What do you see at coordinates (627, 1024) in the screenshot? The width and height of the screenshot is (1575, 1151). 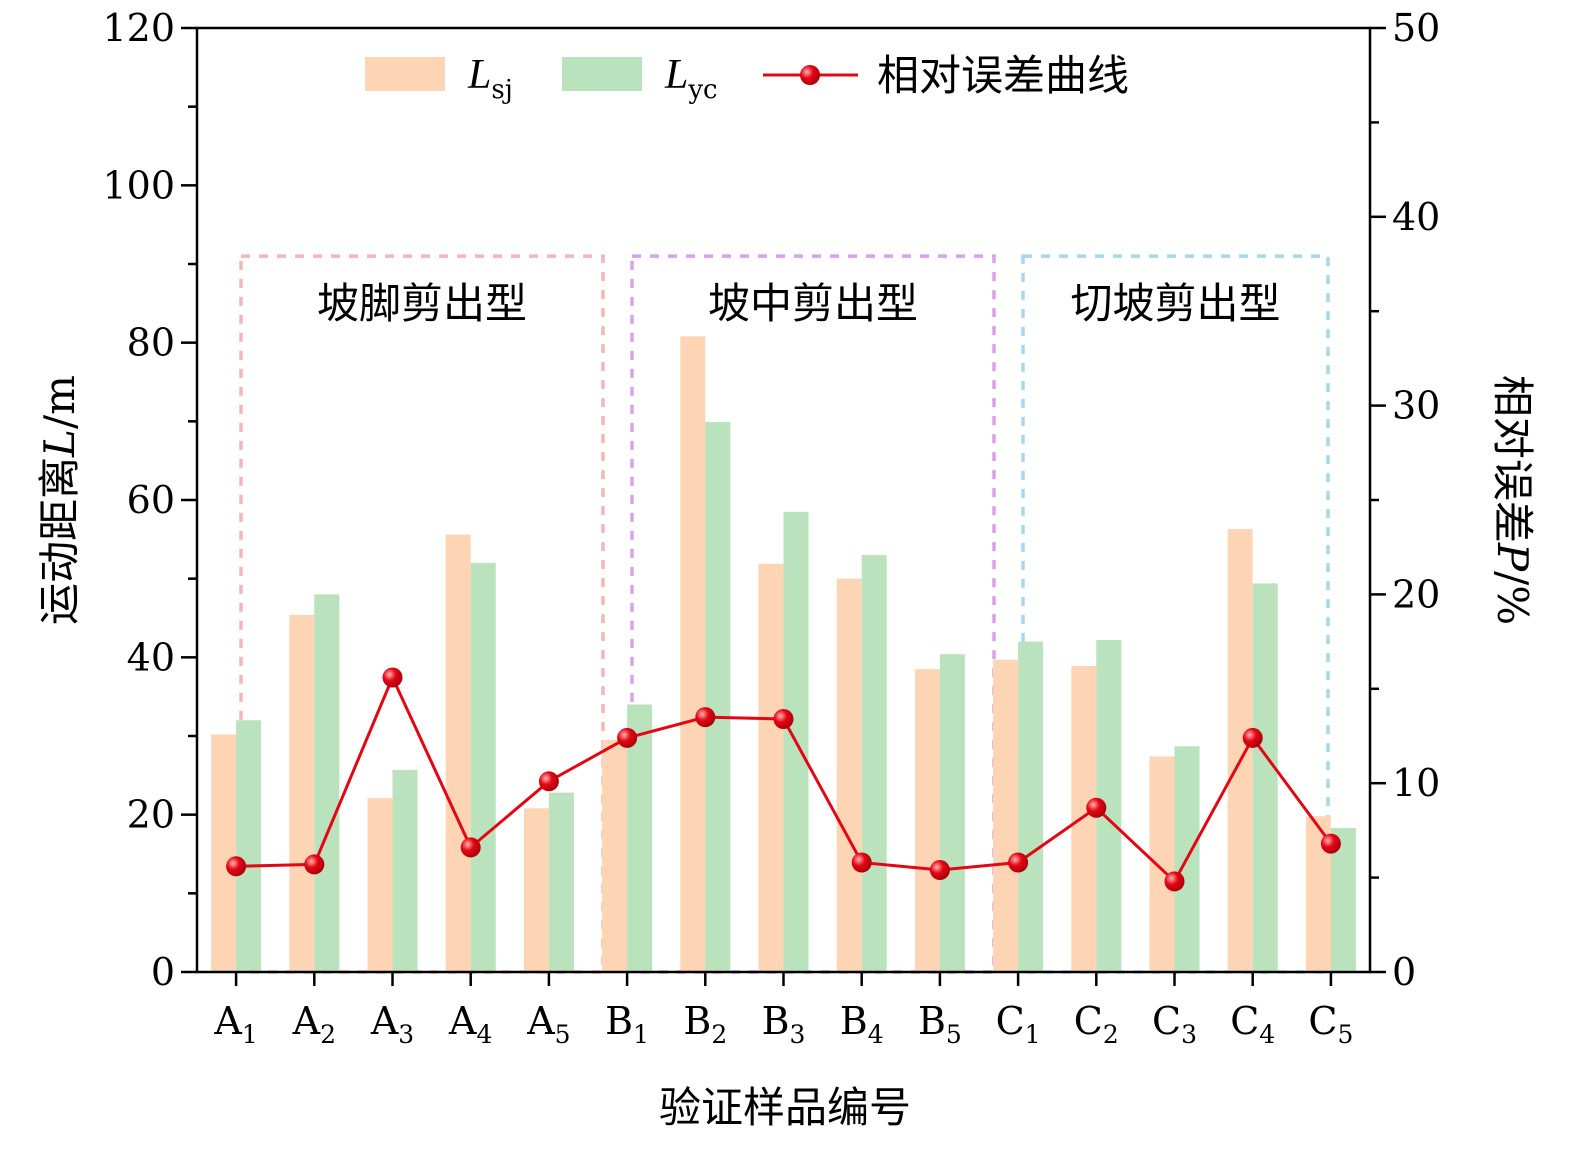 I see `x-tick-label: B1` at bounding box center [627, 1024].